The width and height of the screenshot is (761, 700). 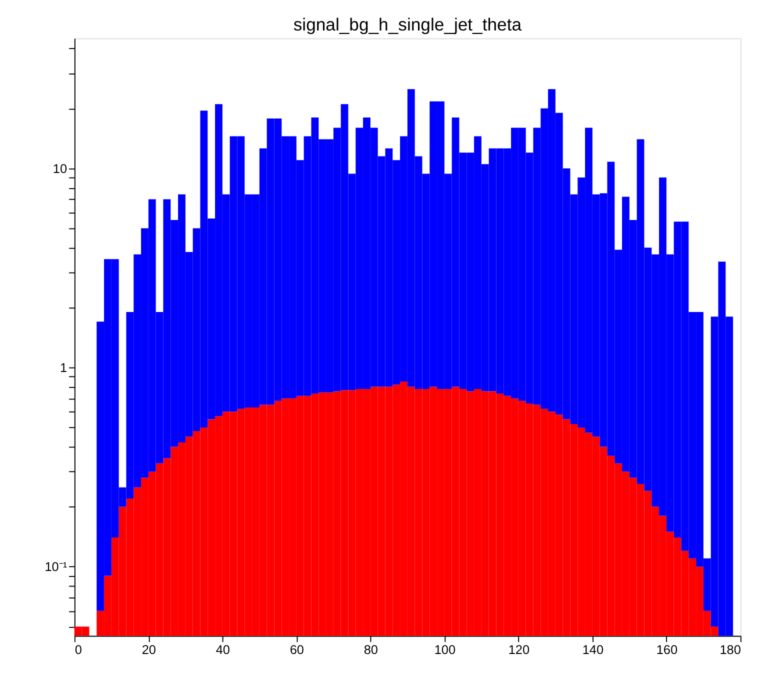 I want to click on y-tick-label: 10, so click(x=60, y=168).